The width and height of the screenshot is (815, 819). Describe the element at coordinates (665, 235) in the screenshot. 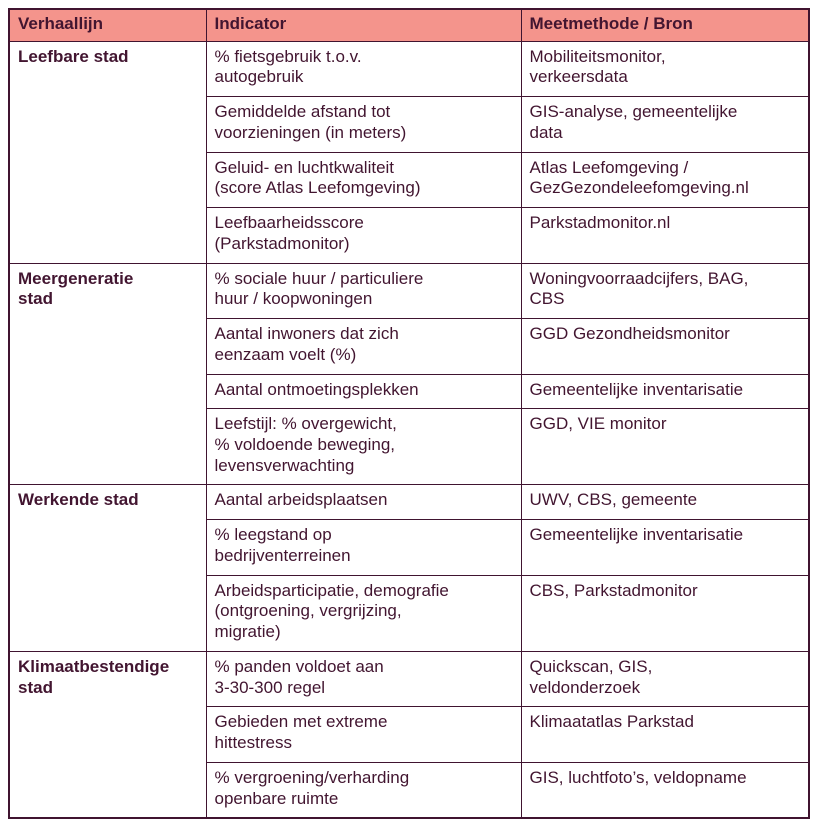

I see `bron-cell: Parkstadmonitor.nl` at that location.